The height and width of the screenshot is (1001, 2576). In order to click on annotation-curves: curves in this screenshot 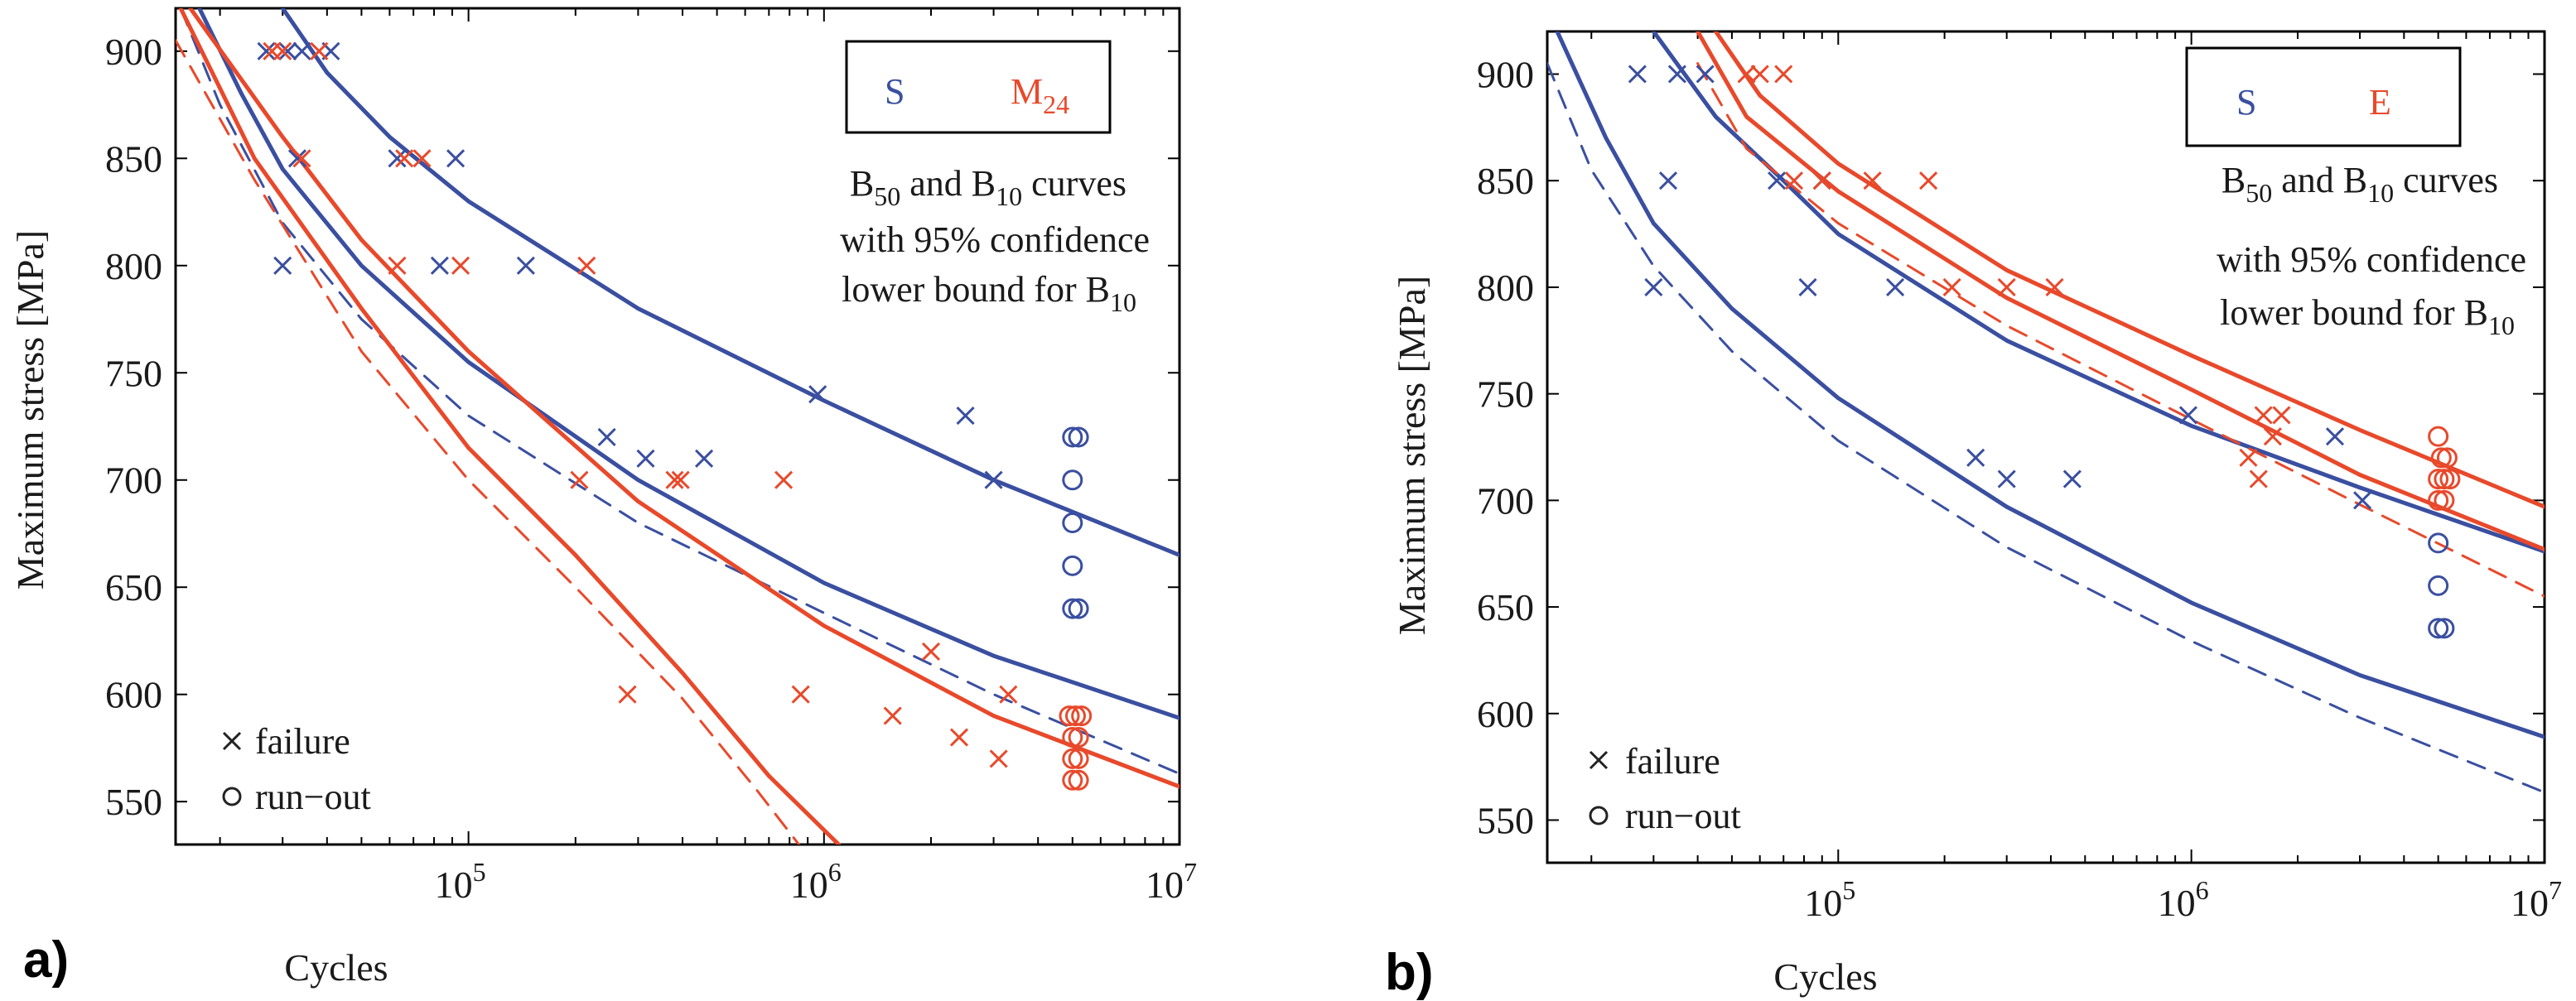, I will do `click(1074, 184)`.